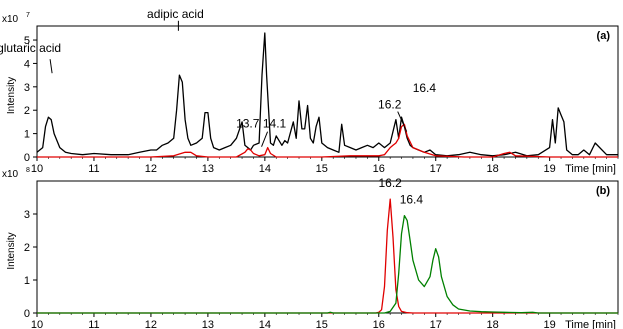  I want to click on panel-label: (b), so click(603, 191).